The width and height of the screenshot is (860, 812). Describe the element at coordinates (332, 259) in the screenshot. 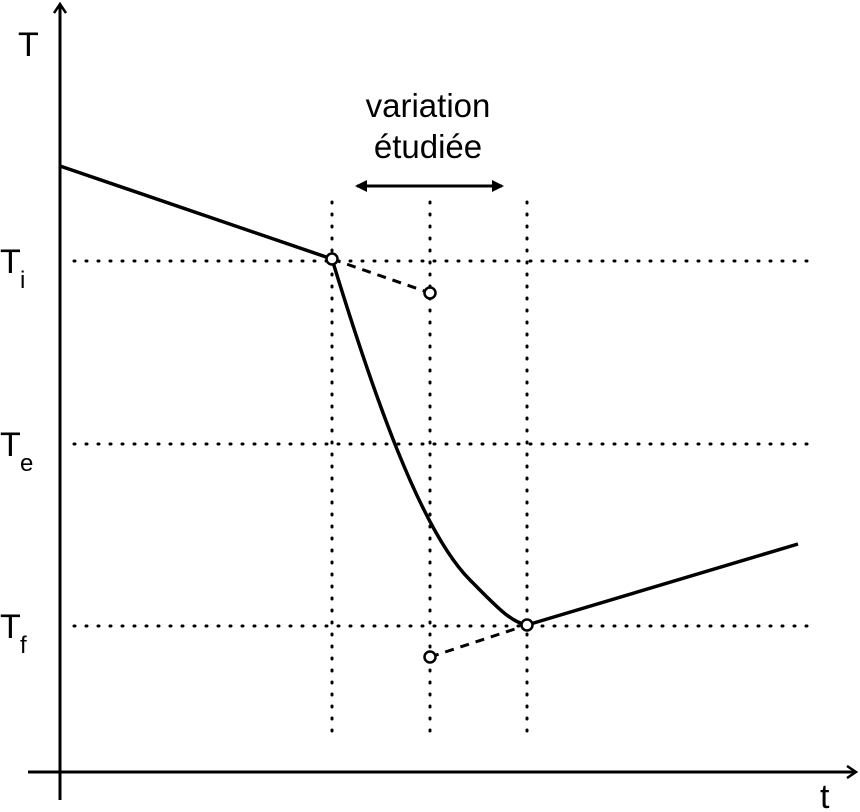

I see `initial-point-marker` at that location.